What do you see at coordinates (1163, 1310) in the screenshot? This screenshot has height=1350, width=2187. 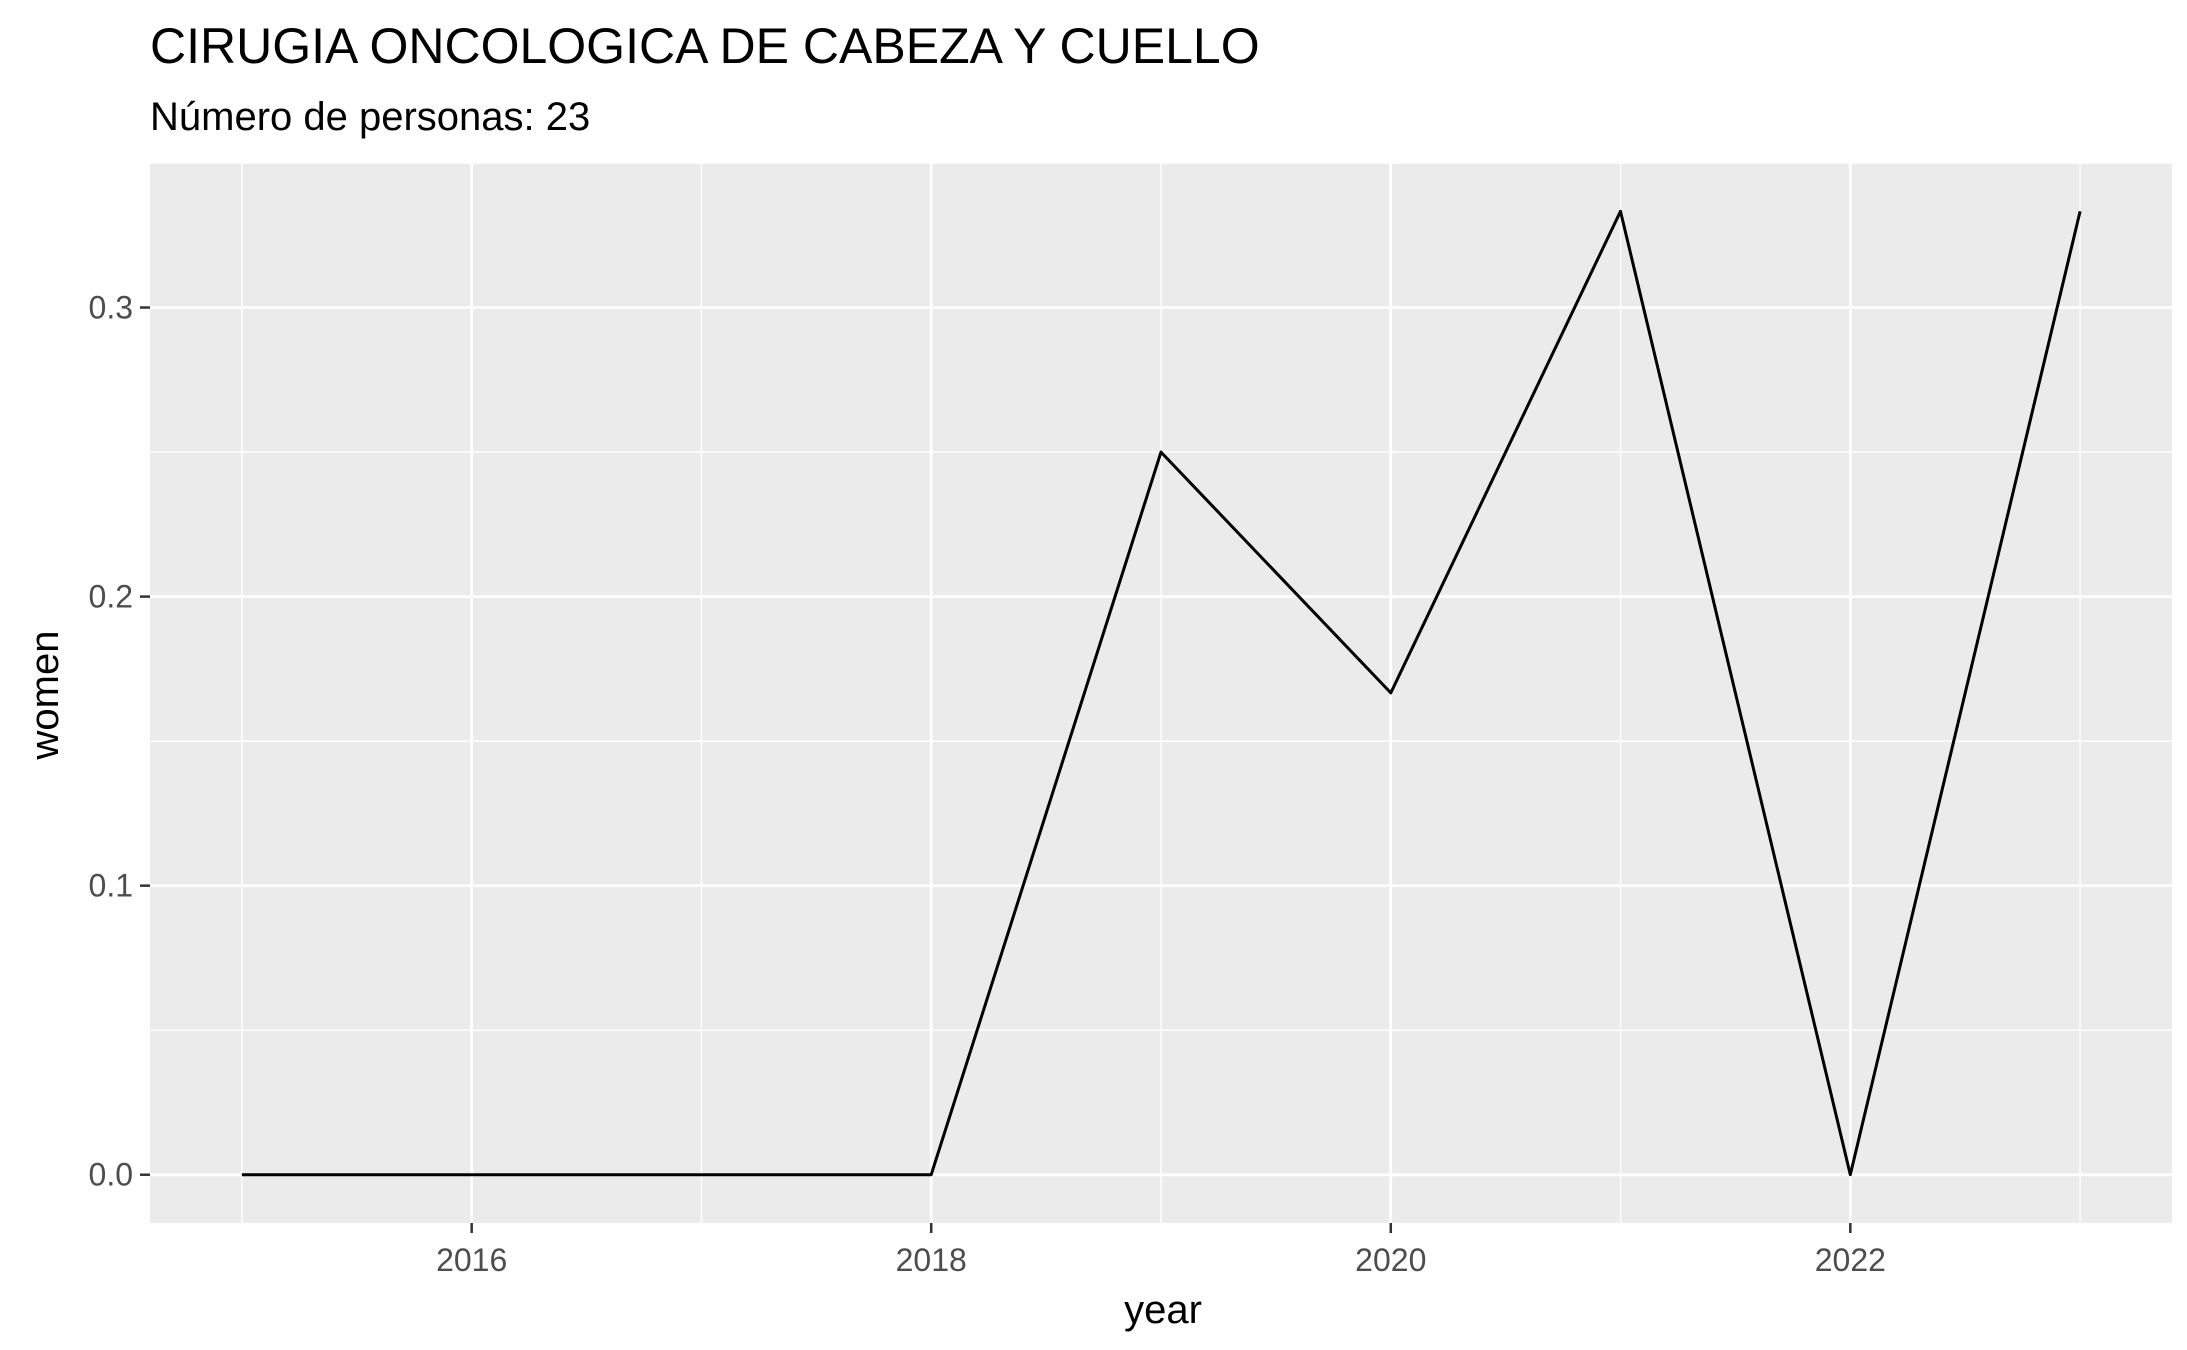 I see `x-axis-title: year` at bounding box center [1163, 1310].